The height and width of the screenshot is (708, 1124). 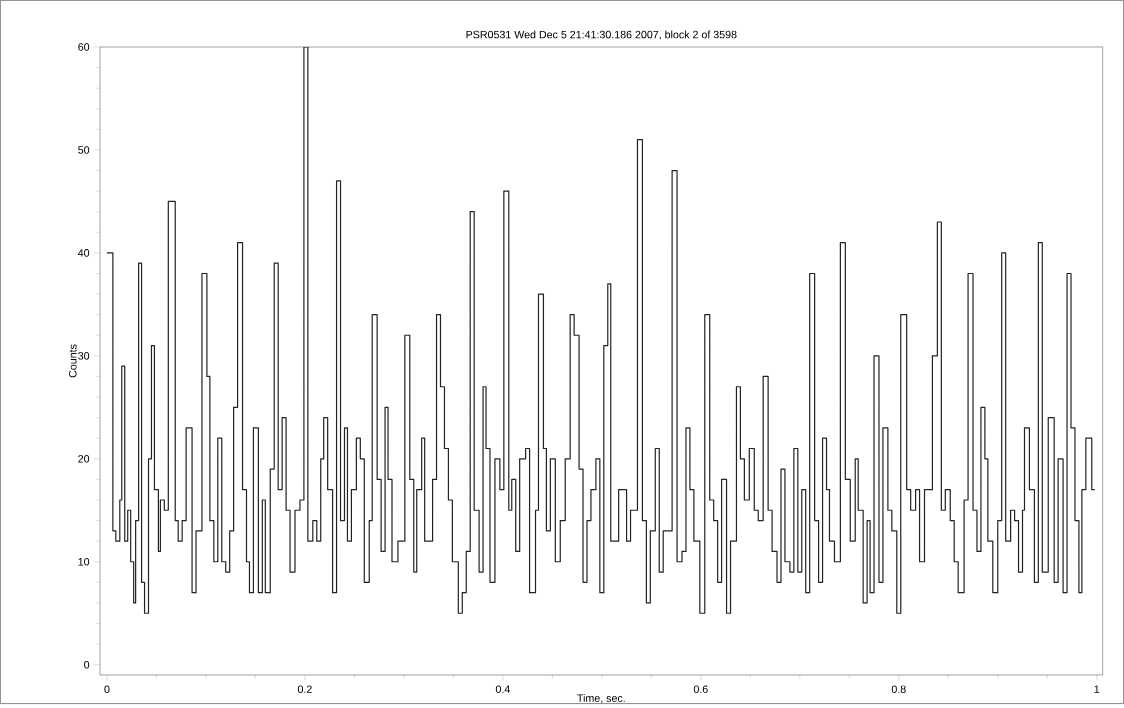 I want to click on x-tick-label: 0, so click(x=107, y=689).